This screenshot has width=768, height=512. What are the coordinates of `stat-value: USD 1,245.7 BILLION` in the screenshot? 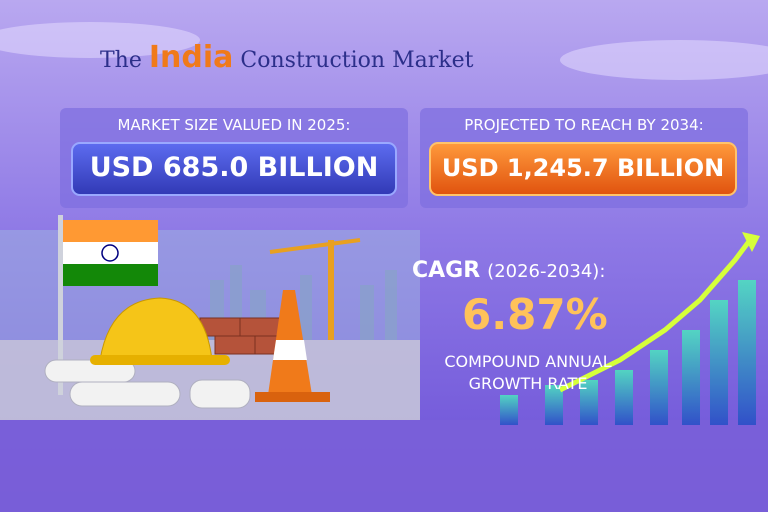 It's located at (583, 168).